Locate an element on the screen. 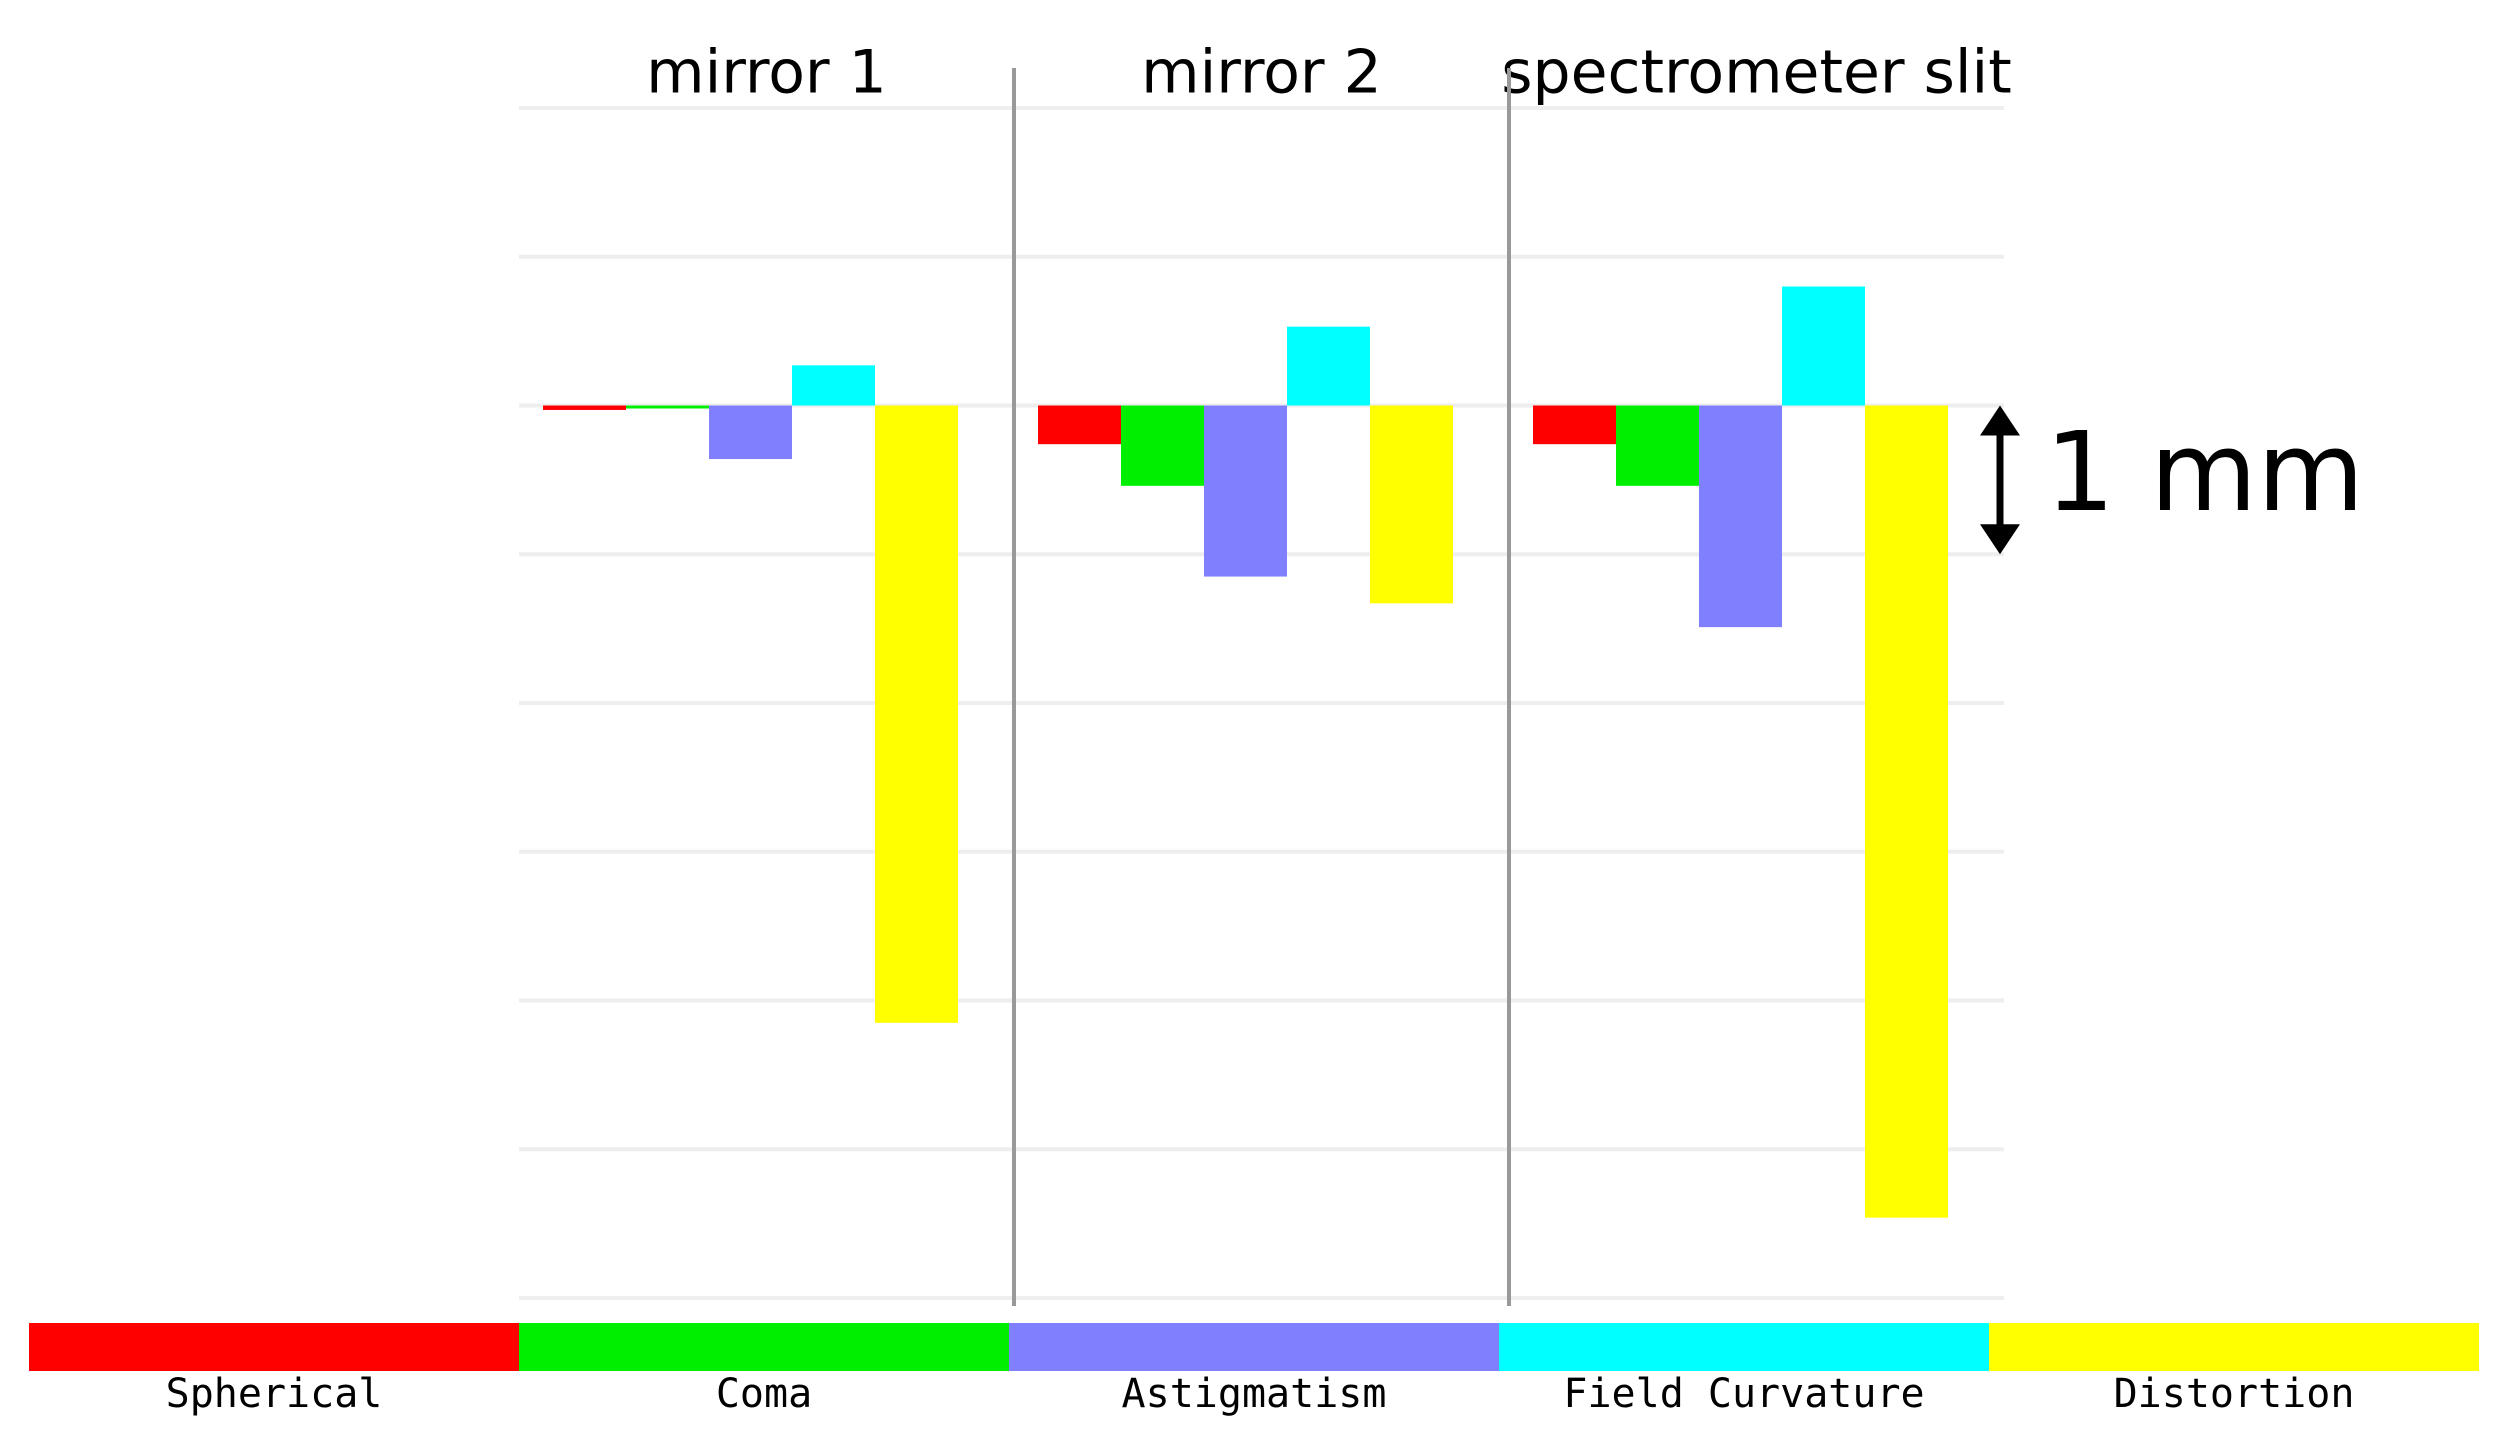 The image size is (2505, 1434). legend-label: Field Curvature is located at coordinates (1743, 1394).